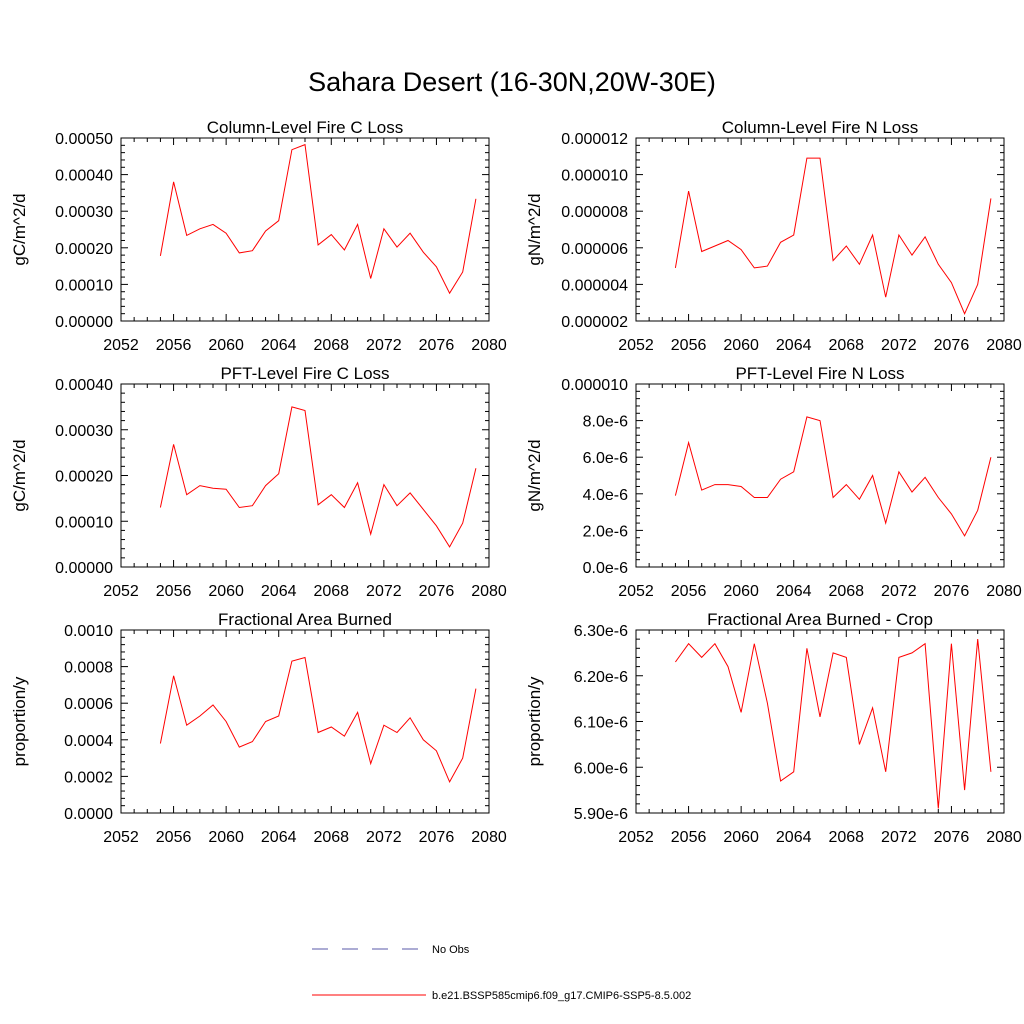  Describe the element at coordinates (605, 568) in the screenshot. I see `y-tick-label: 0.0e-6` at that location.